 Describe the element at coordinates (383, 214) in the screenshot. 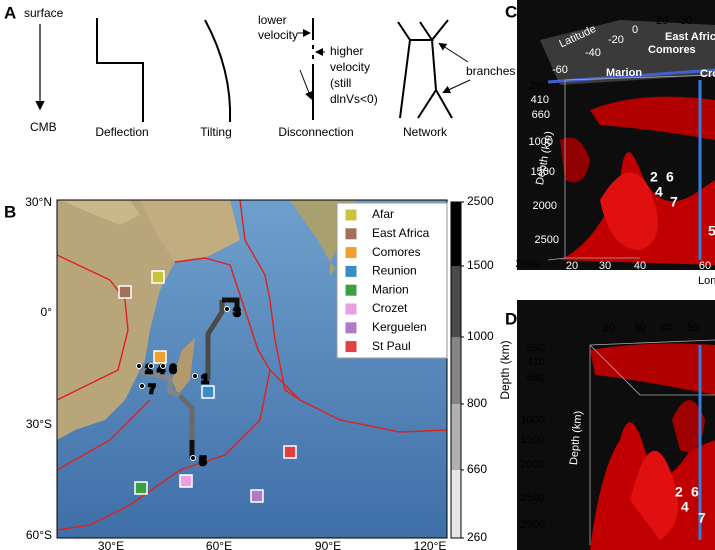

I see `legend-label: Afar` at that location.